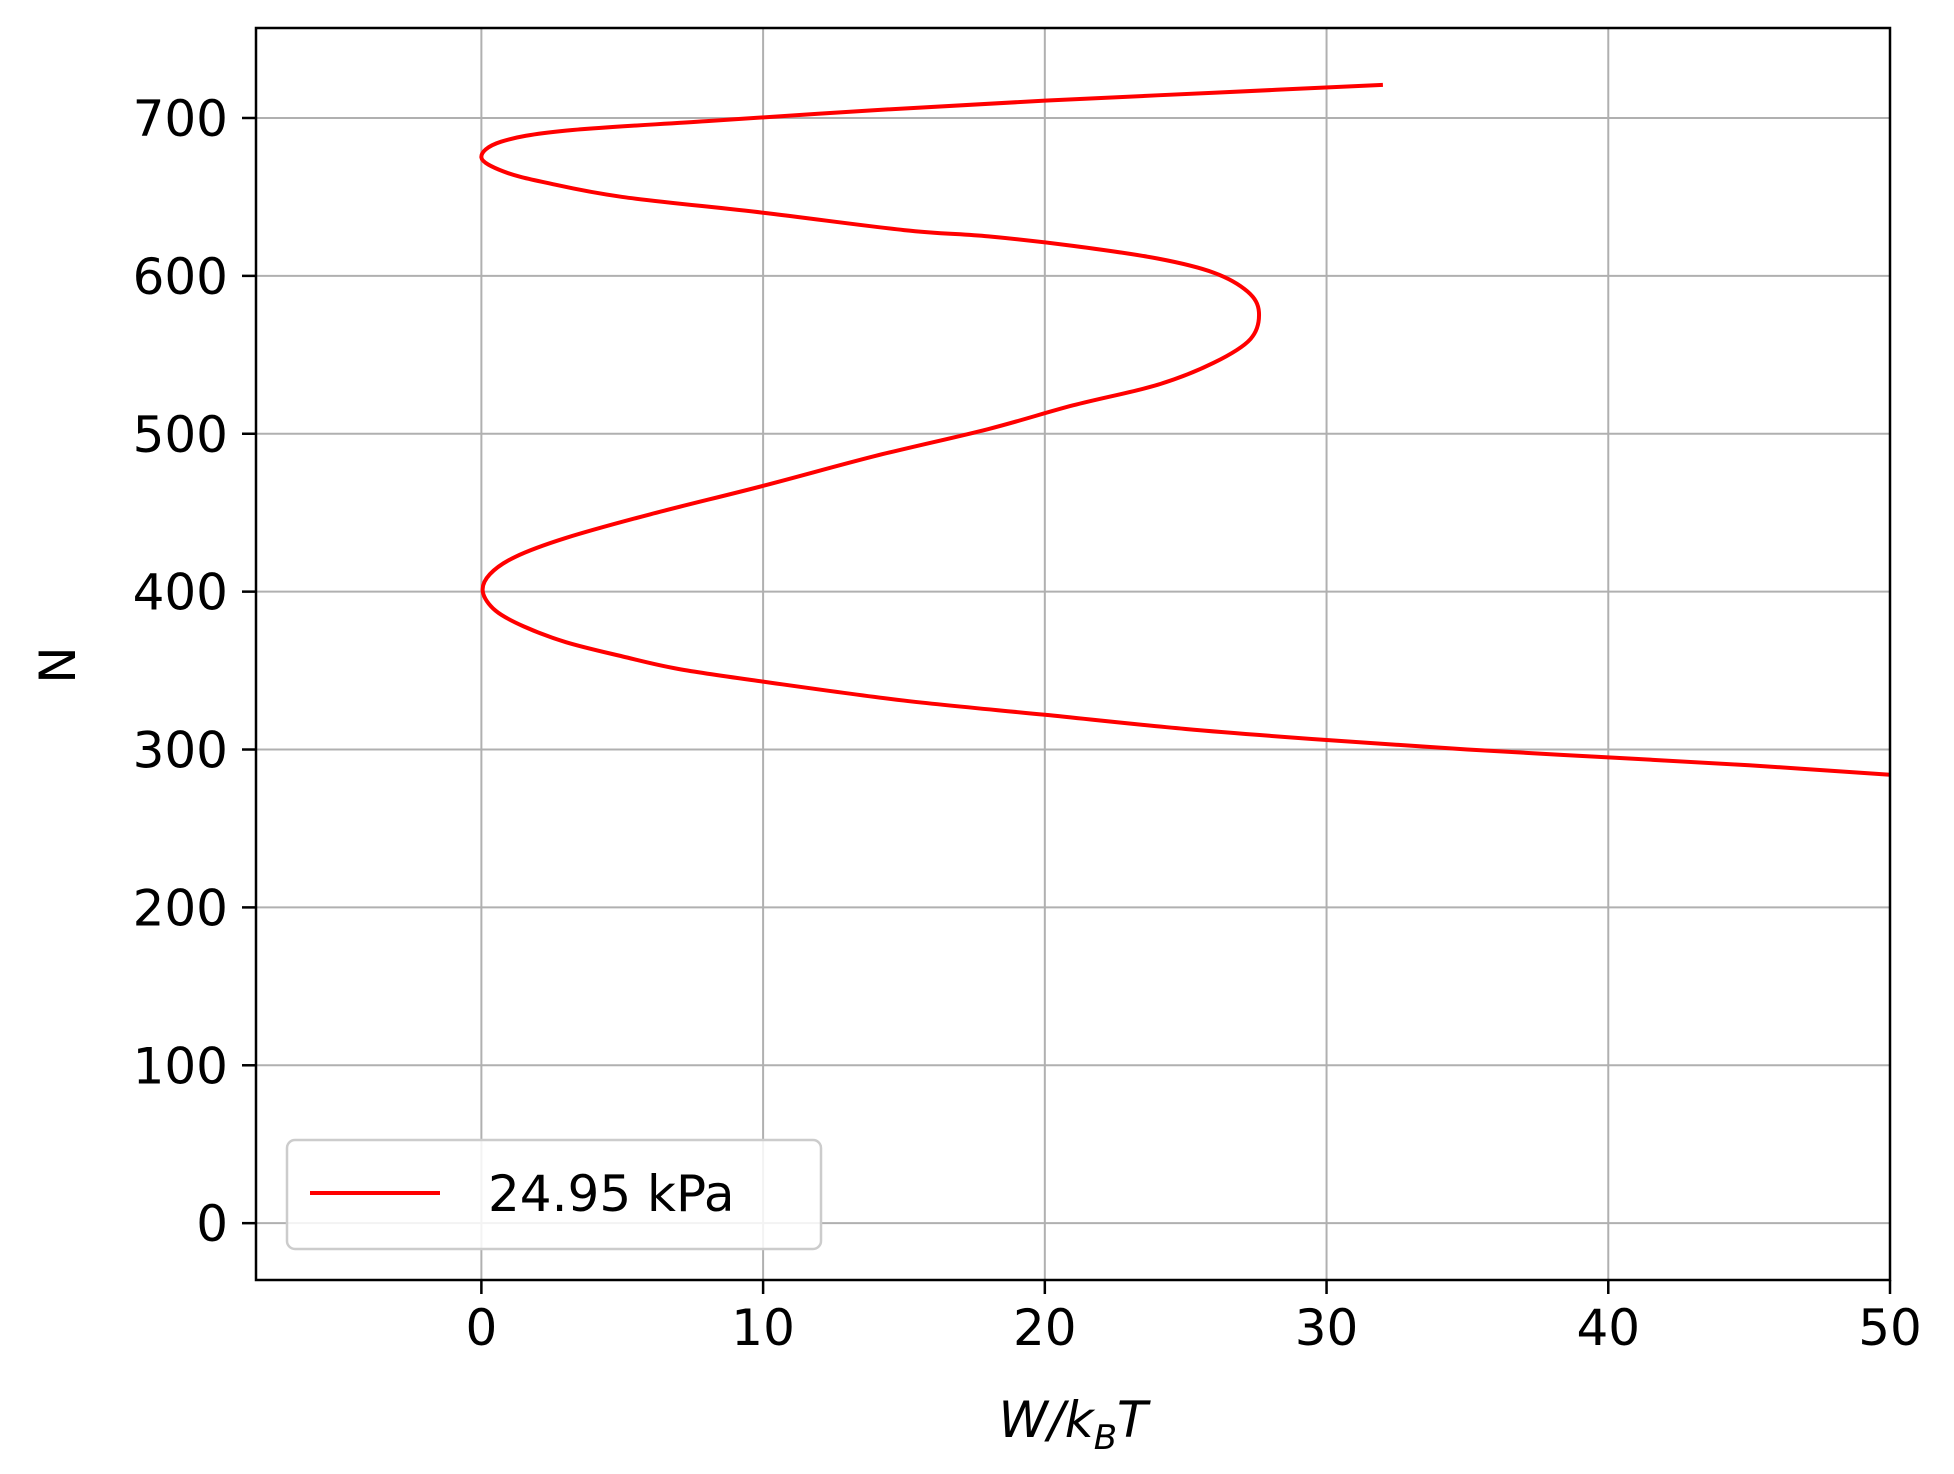 This screenshot has width=1954, height=1474. I want to click on y-tick-label: 700, so click(180, 119).